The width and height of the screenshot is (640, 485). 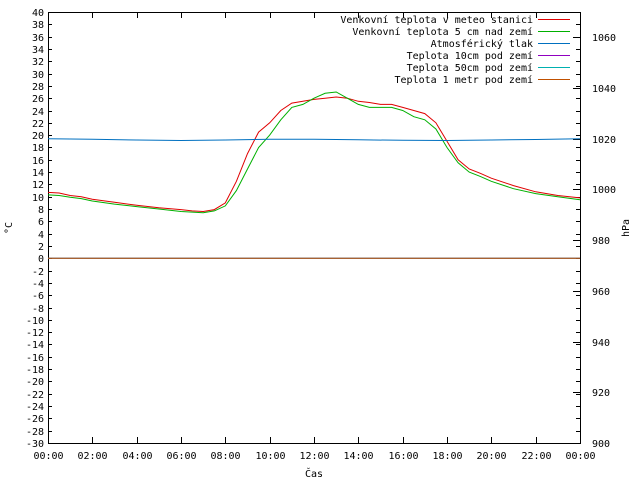 What do you see at coordinates (601, 343) in the screenshot?
I see `right-tick-label: 940` at bounding box center [601, 343].